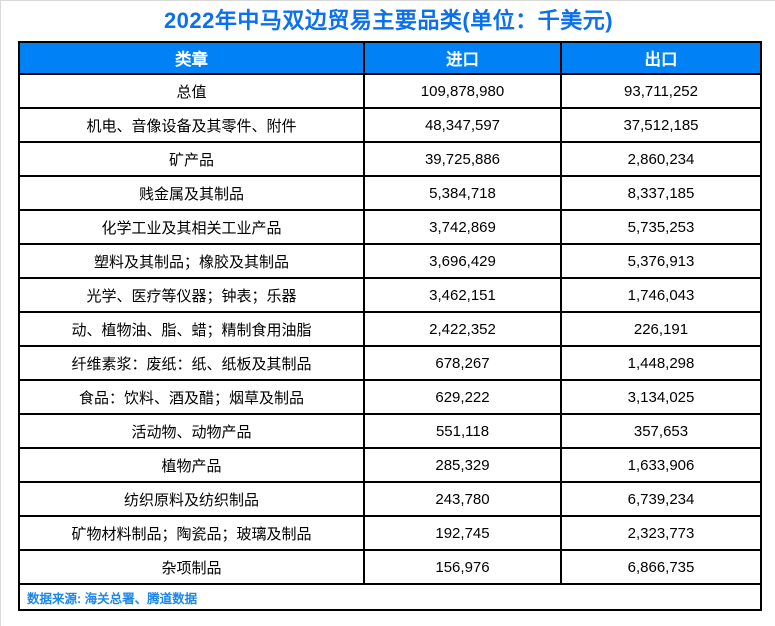 Image resolution: width=775 pixels, height=626 pixels. I want to click on page-title: 2022年中马双边贸易主要品类(单位：千美元), so click(388, 20).